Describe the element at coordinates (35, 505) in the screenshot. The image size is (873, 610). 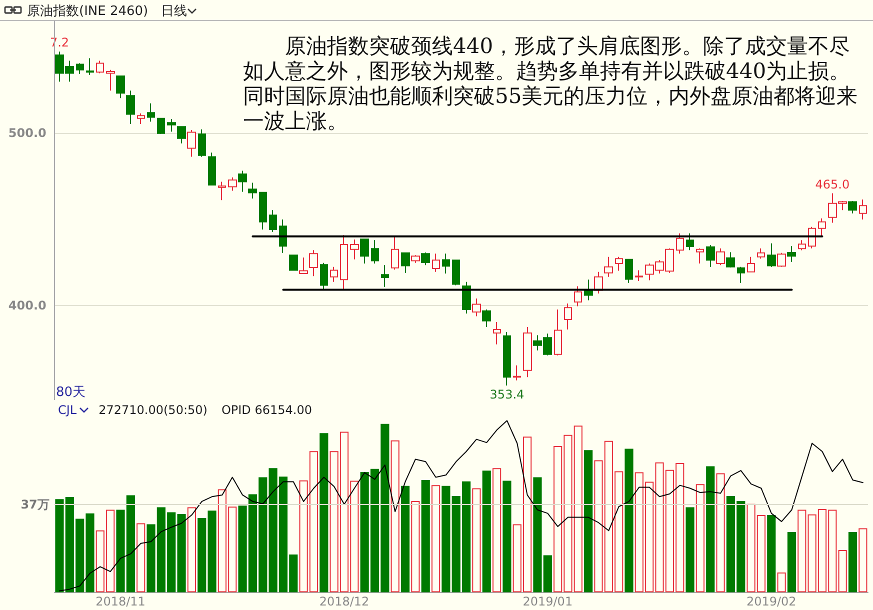
I see `ref-line-label: 37万` at that location.